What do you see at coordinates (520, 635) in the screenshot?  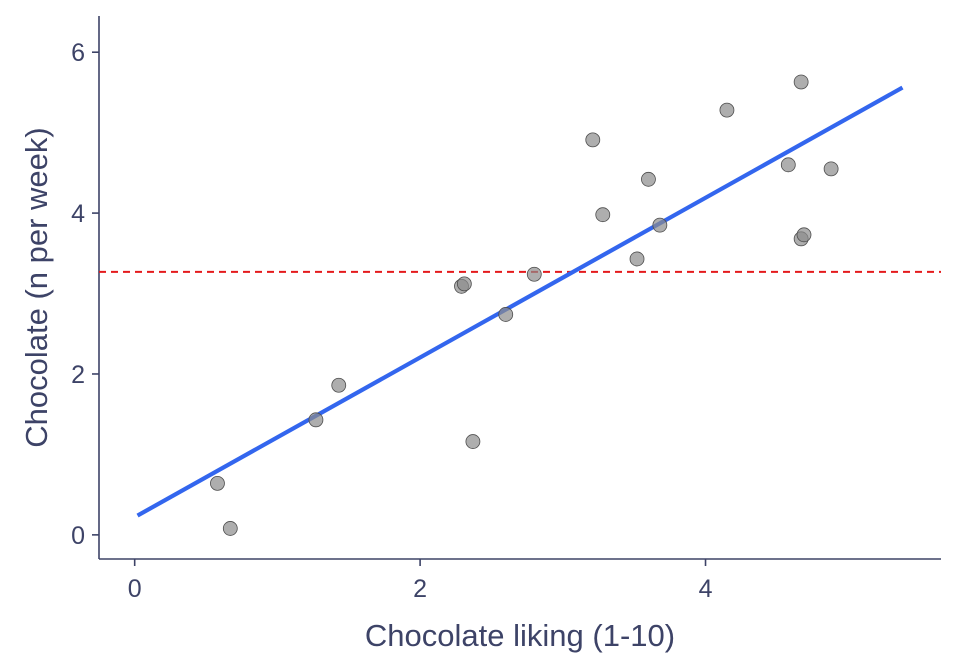 I see `x-axis-title: Chocolate liking (1-10)` at bounding box center [520, 635].